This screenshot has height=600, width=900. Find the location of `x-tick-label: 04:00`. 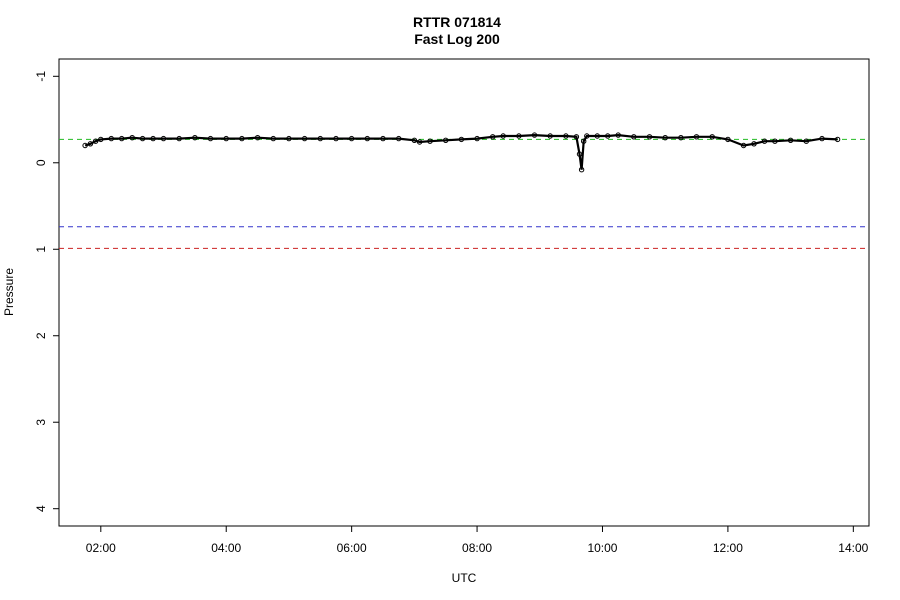

x-tick-label: 04:00 is located at coordinates (226, 548).